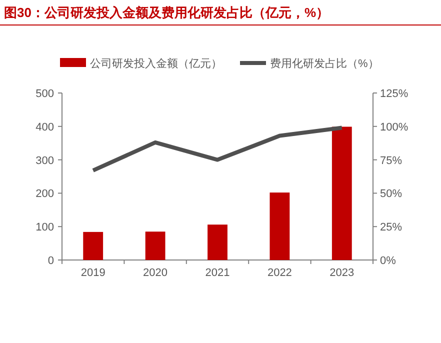  Describe the element at coordinates (45, 127) in the screenshot. I see `y-tick-label: 400` at that location.